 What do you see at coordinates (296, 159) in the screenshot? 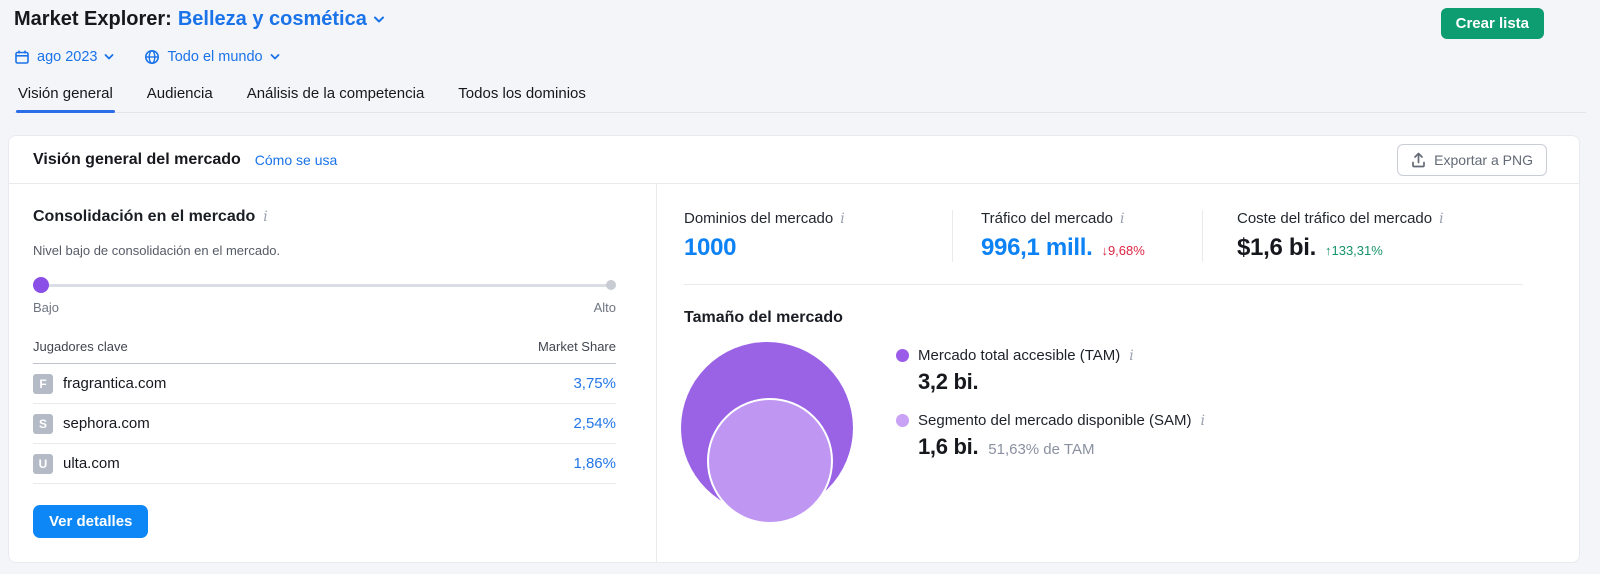
I see `how-to-use-link: Cómo se usa` at bounding box center [296, 159].